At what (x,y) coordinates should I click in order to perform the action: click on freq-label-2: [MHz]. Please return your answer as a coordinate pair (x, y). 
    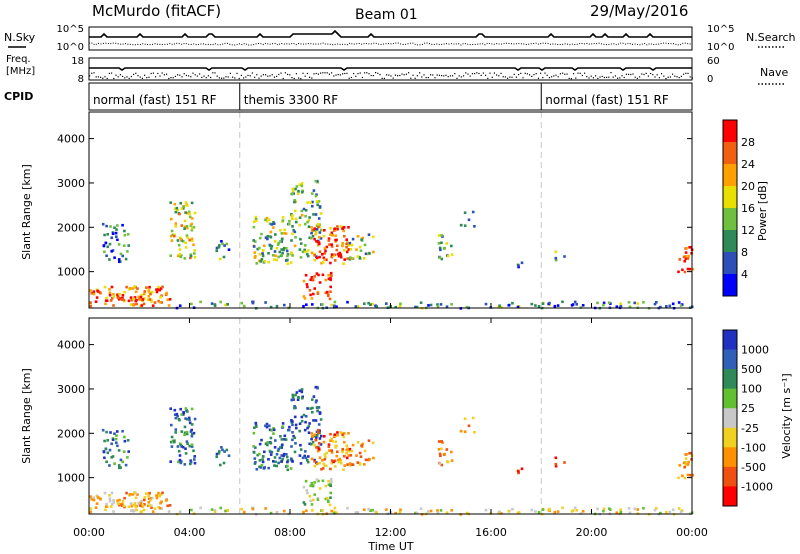
    Looking at the image, I should click on (20, 71).